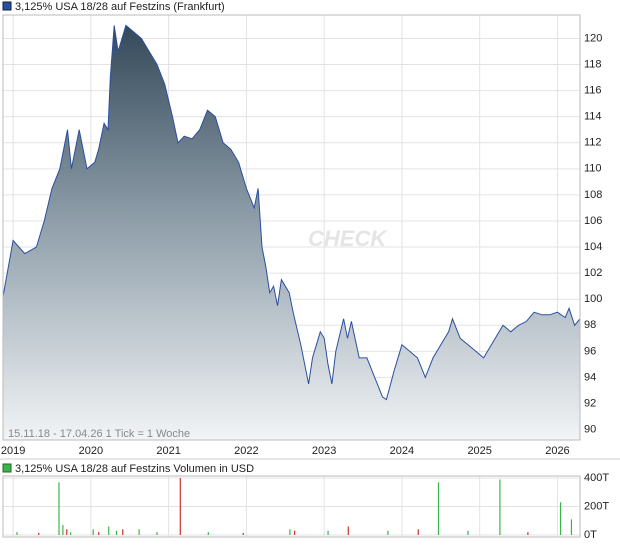 The width and height of the screenshot is (620, 551). What do you see at coordinates (593, 169) in the screenshot?
I see `y-tick-label: 110` at bounding box center [593, 169].